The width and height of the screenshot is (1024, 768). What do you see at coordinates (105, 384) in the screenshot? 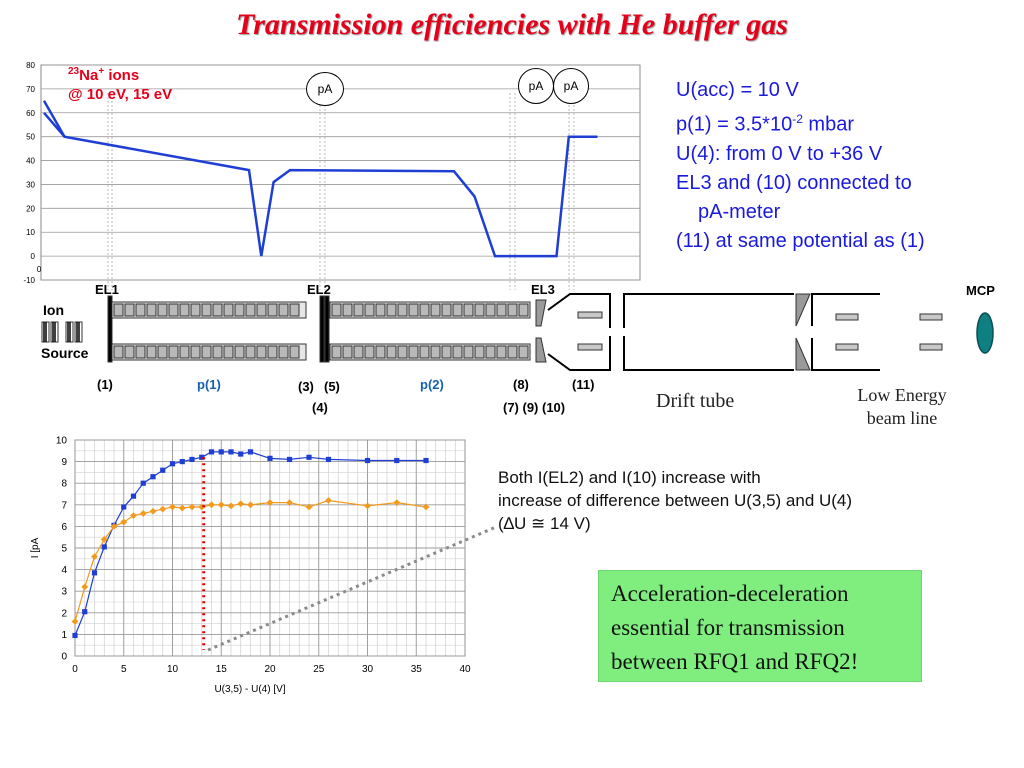
I see `label-1: (1)` at bounding box center [105, 384].